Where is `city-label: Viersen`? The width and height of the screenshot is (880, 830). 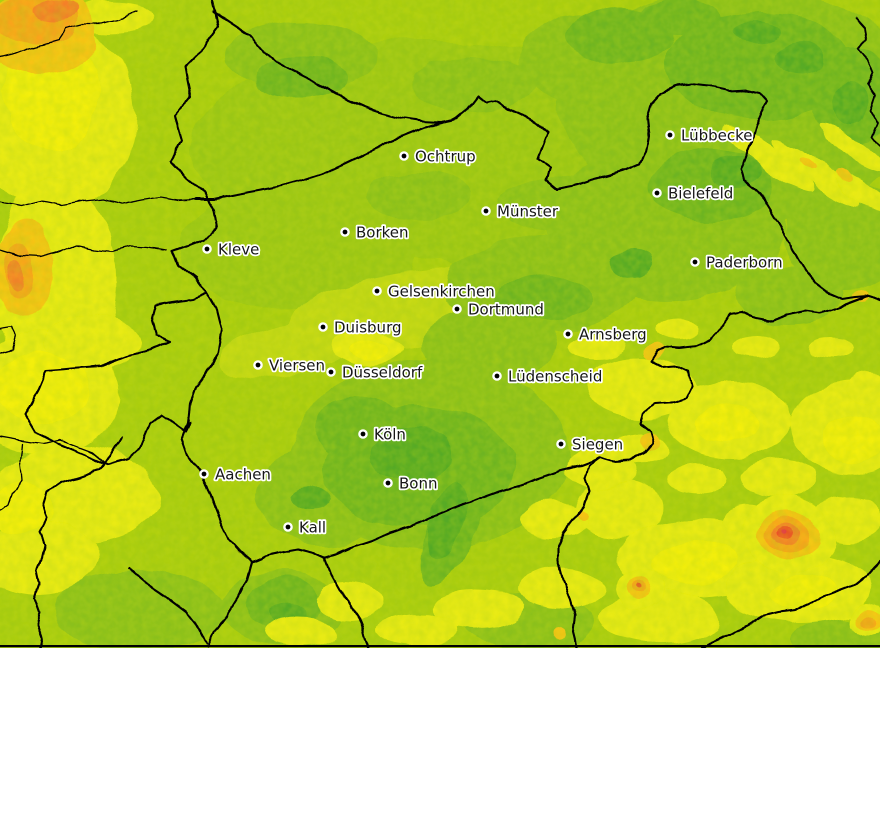
city-label: Viersen is located at coordinates (297, 366).